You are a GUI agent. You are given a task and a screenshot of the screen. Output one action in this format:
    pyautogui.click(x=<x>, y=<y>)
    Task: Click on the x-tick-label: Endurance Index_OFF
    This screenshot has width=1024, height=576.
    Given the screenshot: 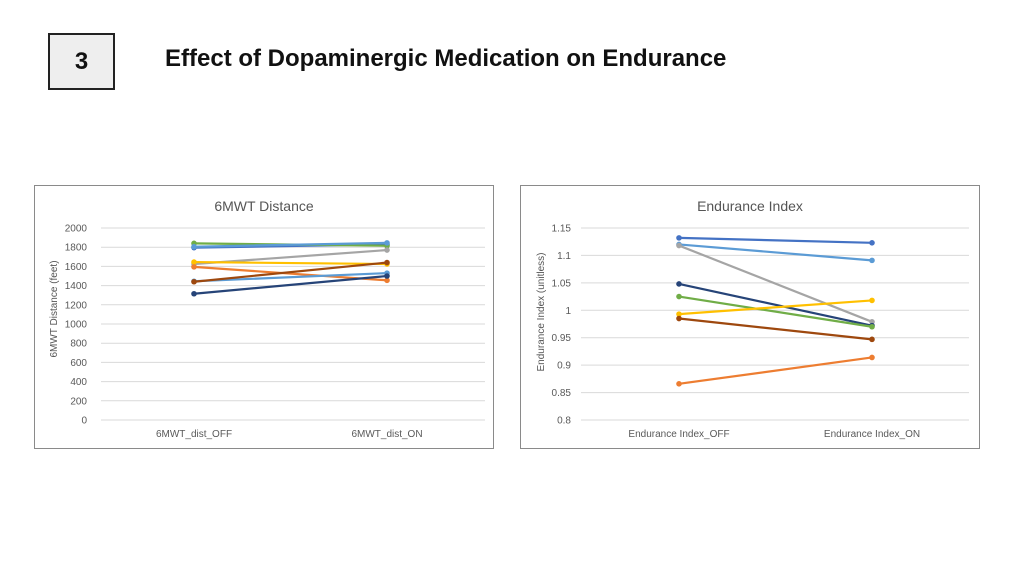 What is the action you would take?
    pyautogui.click(x=678, y=434)
    